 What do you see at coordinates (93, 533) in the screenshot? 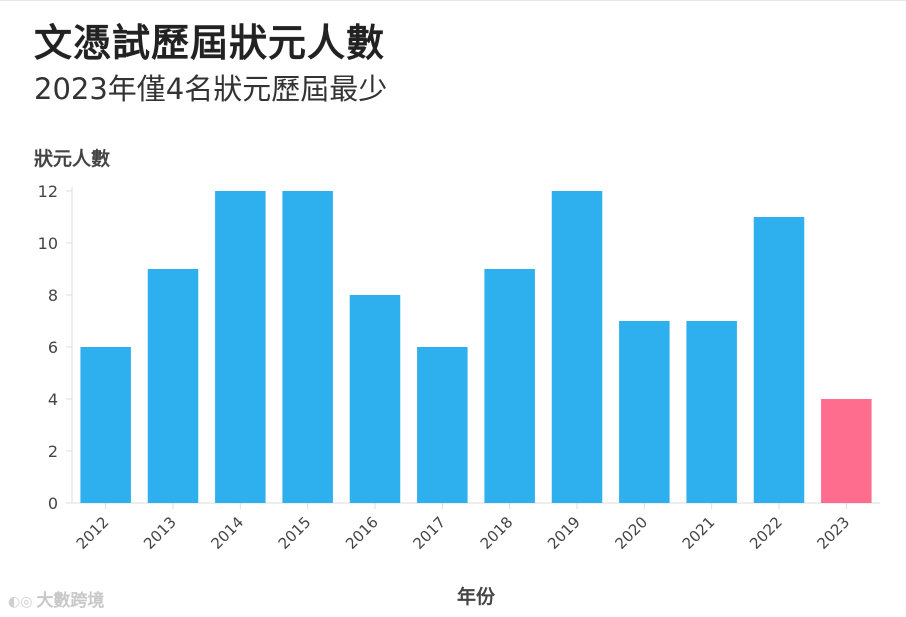
I see `x-tick-label: 2012` at bounding box center [93, 533].